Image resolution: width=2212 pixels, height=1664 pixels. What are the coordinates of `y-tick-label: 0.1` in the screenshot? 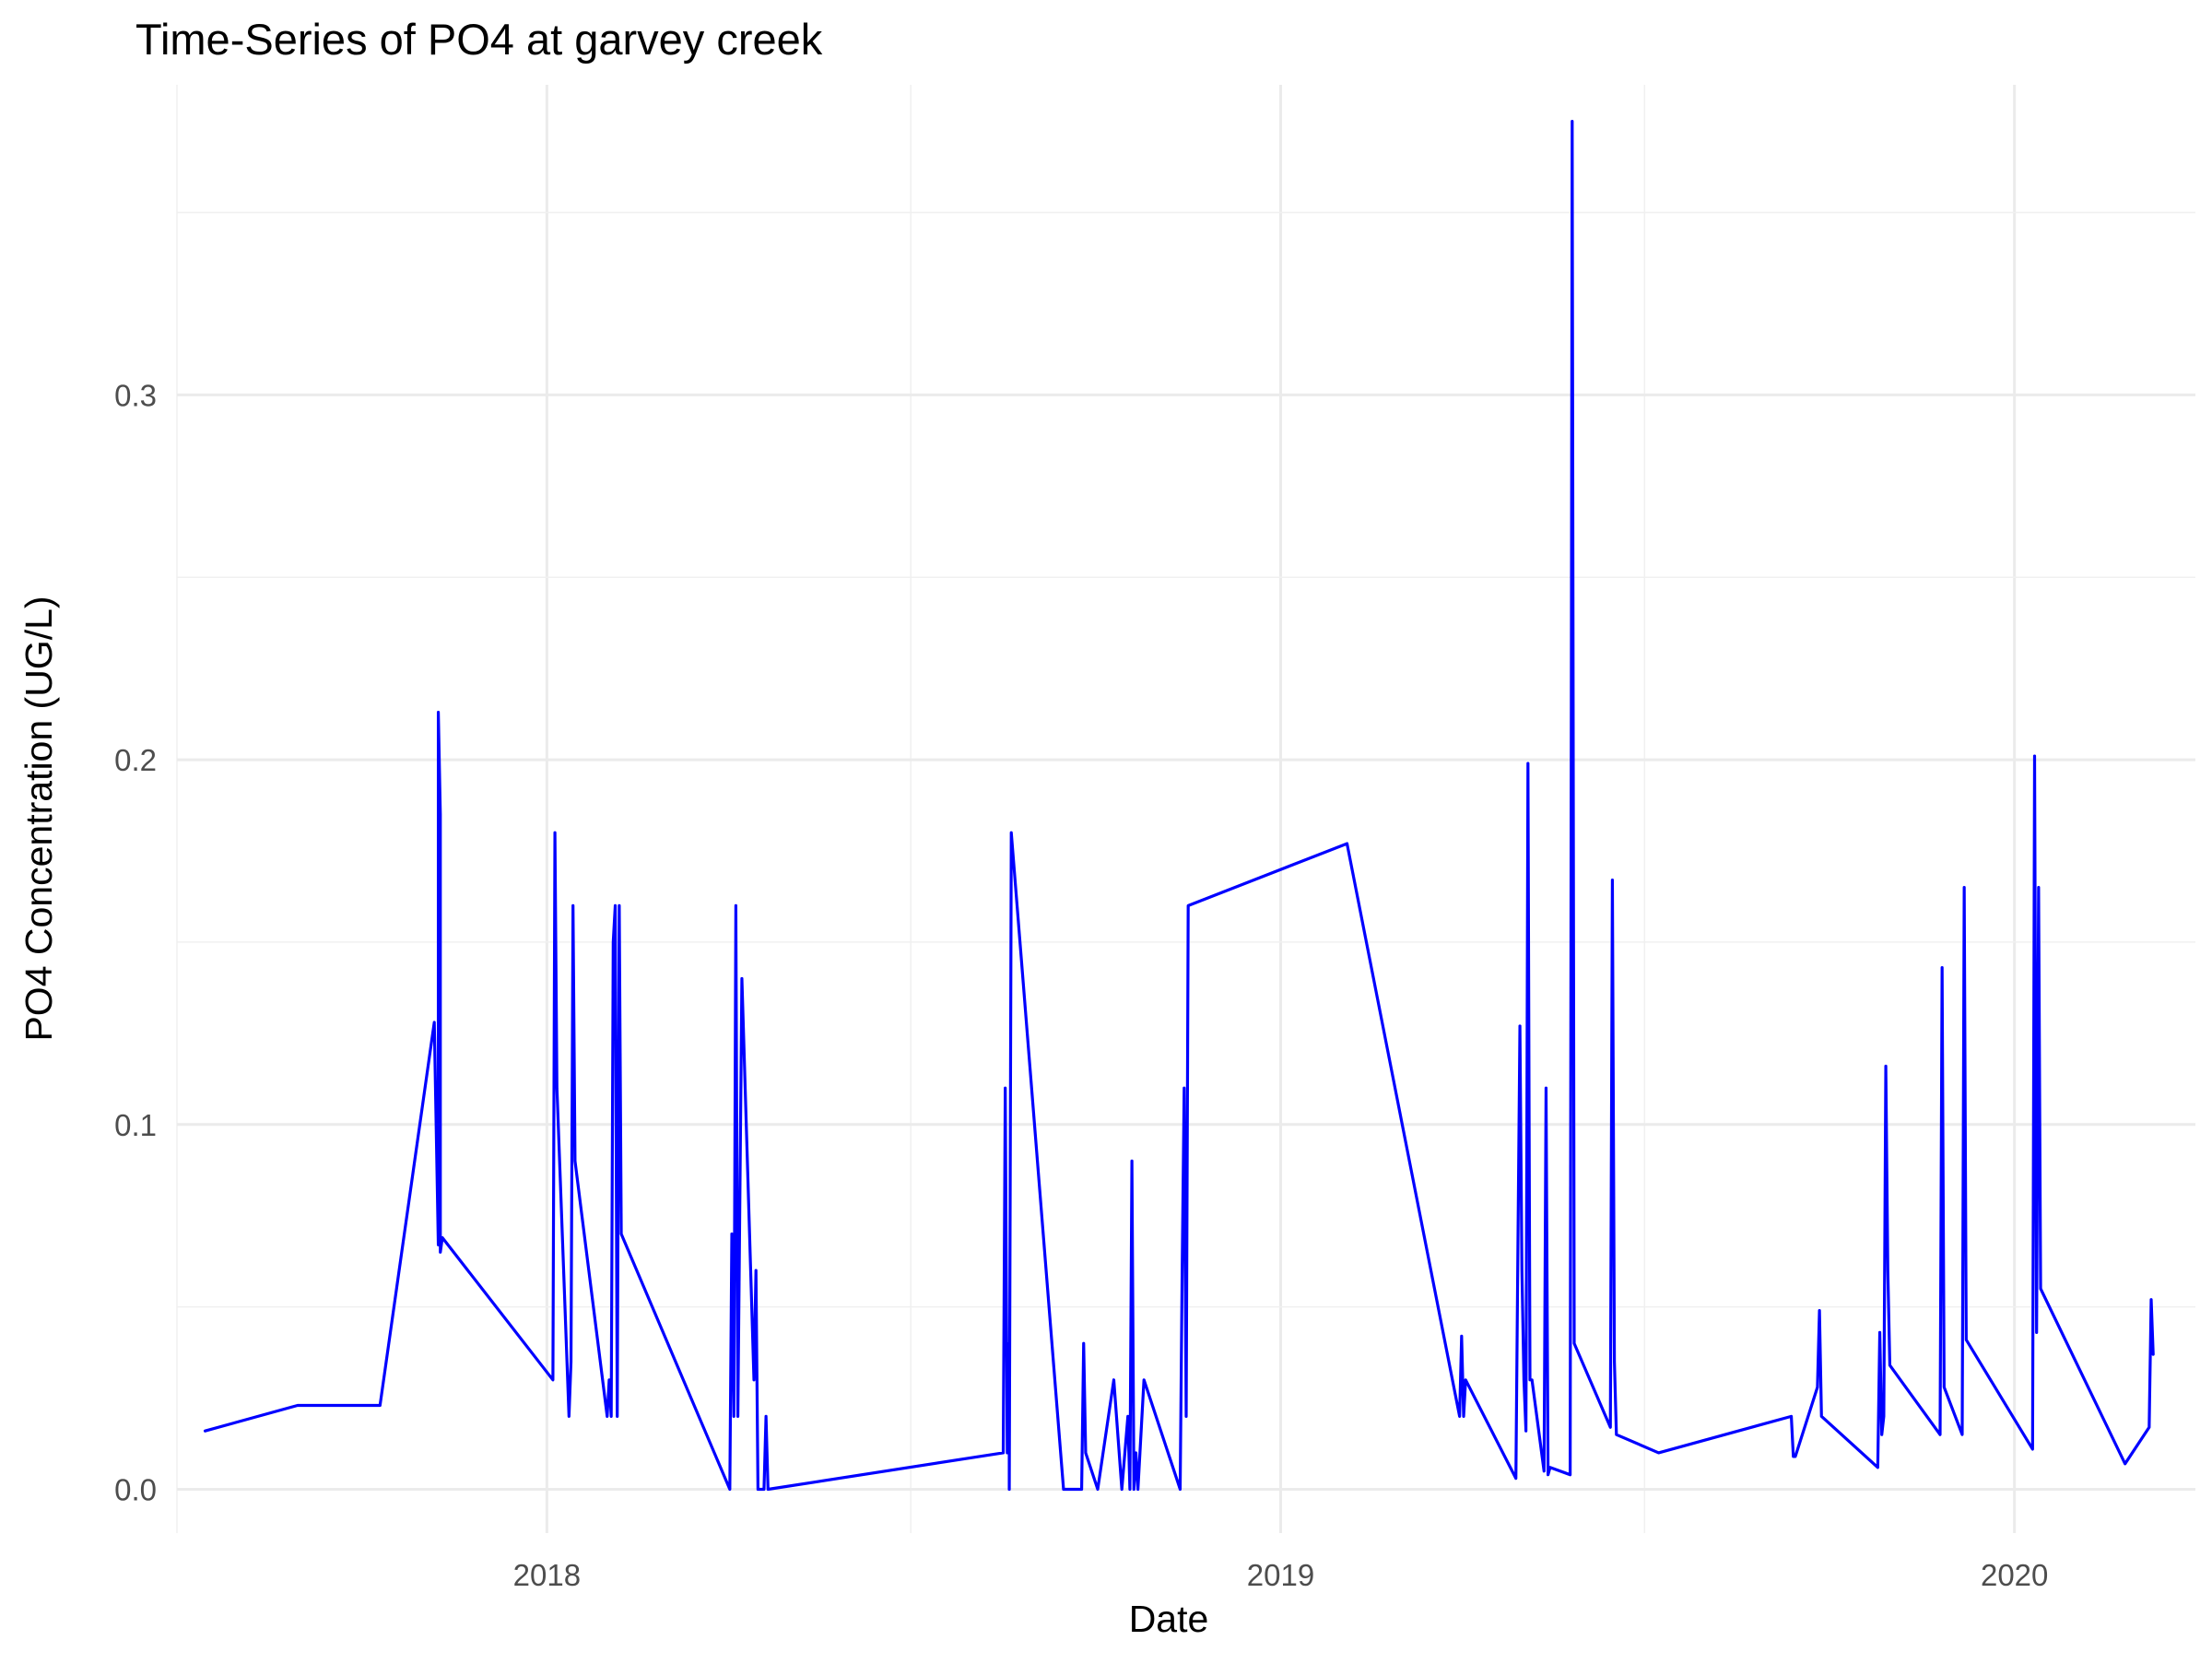 It's located at (135, 1125).